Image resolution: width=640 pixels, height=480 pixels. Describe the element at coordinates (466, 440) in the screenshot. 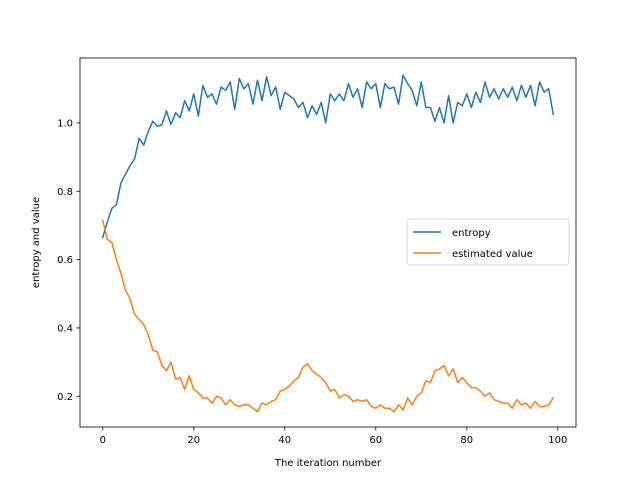

I see `x-tick-label: 80` at that location.